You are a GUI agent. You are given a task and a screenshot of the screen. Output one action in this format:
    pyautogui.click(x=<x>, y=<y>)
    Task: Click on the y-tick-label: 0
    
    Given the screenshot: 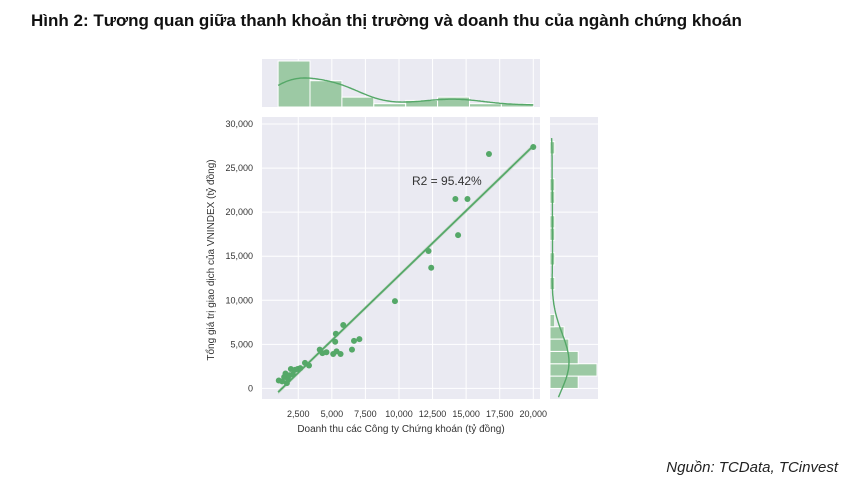 What is the action you would take?
    pyautogui.click(x=250, y=388)
    